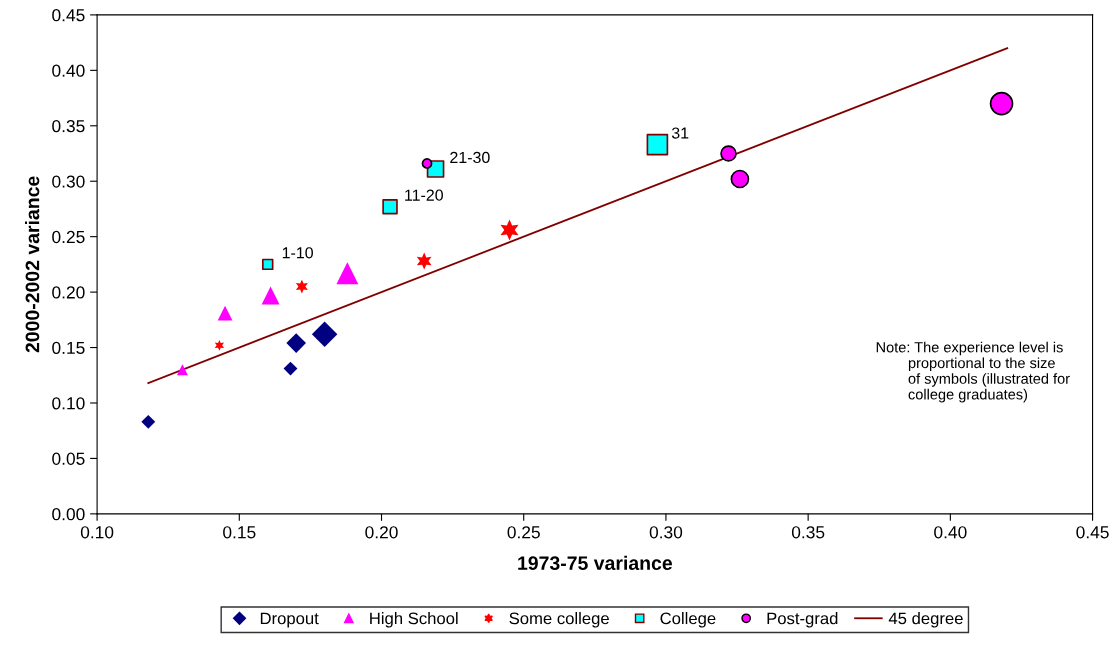  I want to click on x-tick-label: 0.45, so click(1092, 532).